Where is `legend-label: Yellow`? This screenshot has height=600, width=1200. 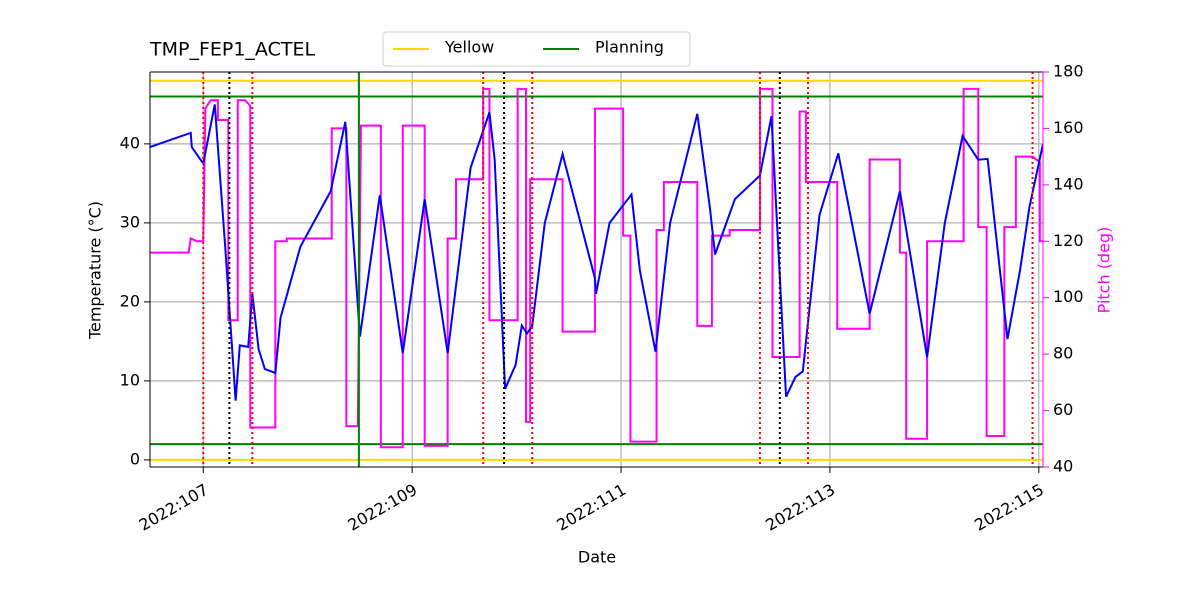 legend-label: Yellow is located at coordinates (469, 47).